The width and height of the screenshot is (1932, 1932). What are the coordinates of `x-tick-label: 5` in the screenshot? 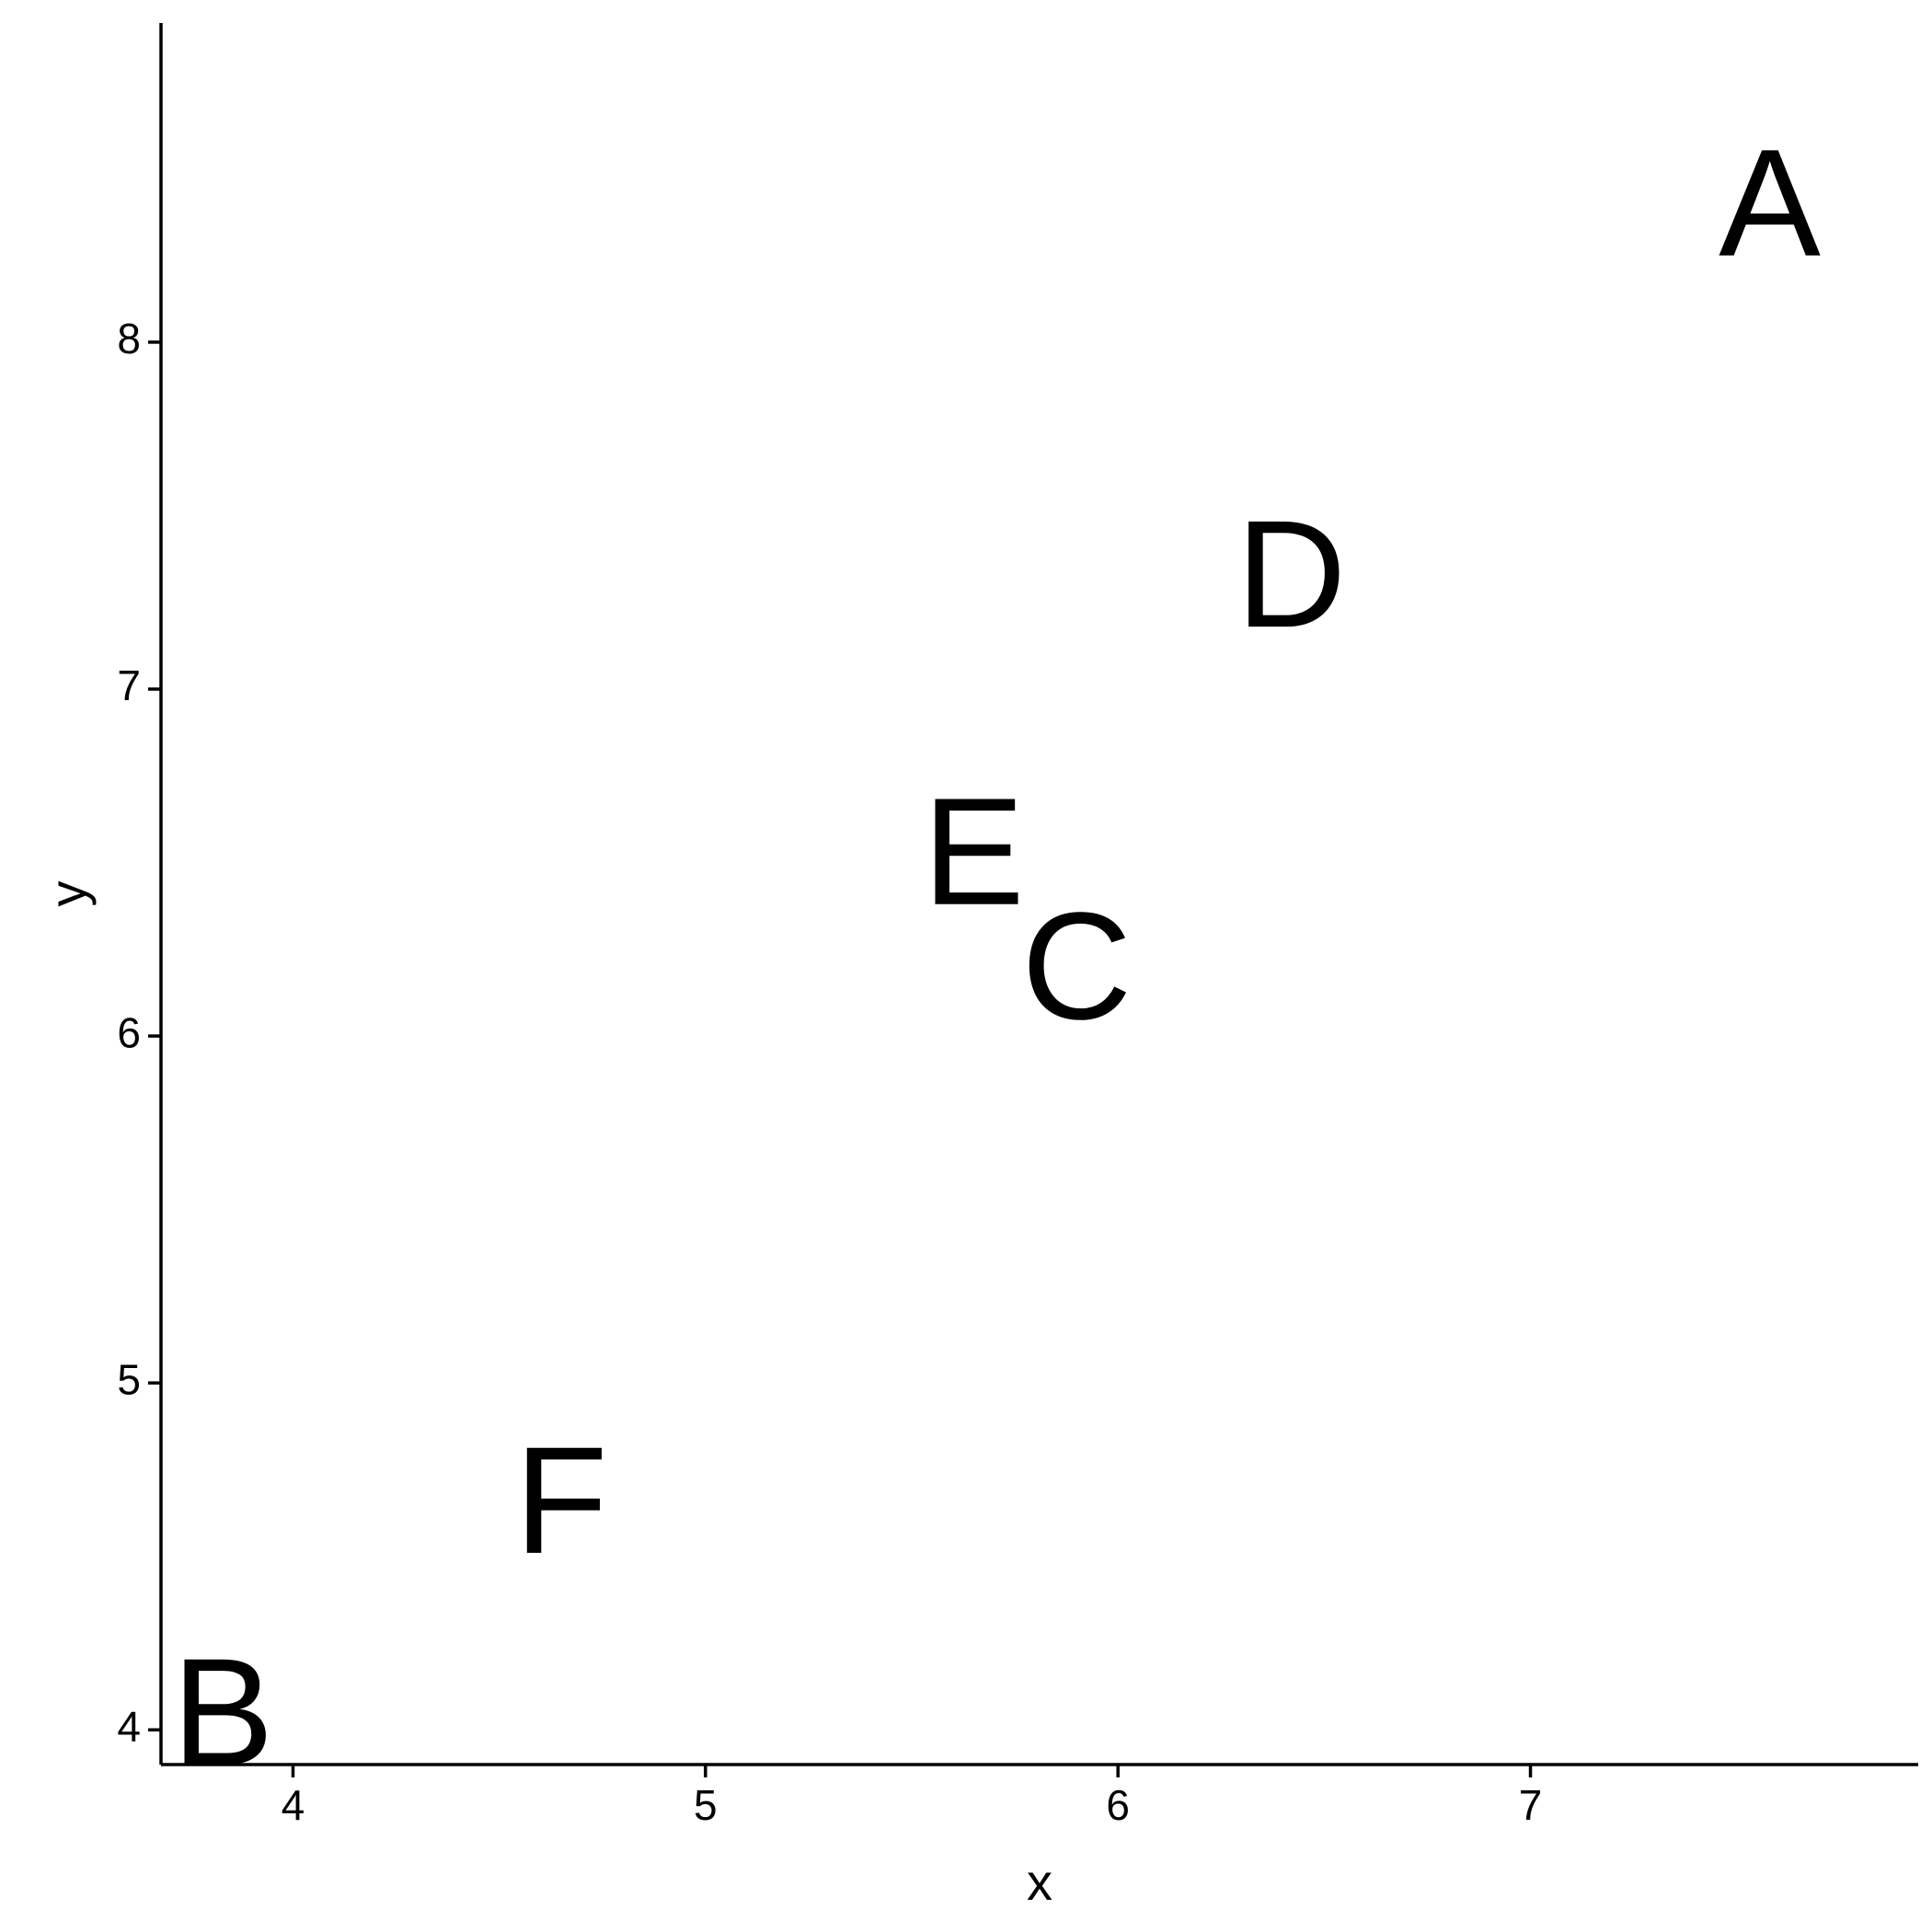 It's located at (706, 1805).